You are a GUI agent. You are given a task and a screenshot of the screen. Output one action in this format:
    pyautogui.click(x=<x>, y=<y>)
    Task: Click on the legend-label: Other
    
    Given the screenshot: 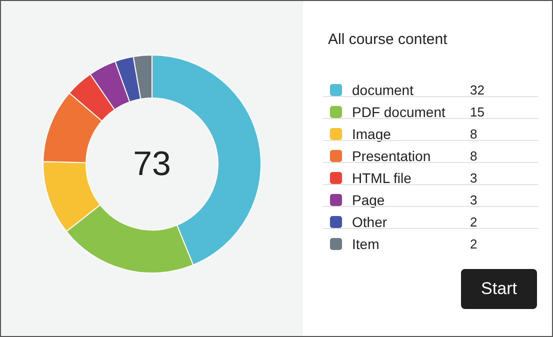 What is the action you would take?
    pyautogui.click(x=370, y=222)
    